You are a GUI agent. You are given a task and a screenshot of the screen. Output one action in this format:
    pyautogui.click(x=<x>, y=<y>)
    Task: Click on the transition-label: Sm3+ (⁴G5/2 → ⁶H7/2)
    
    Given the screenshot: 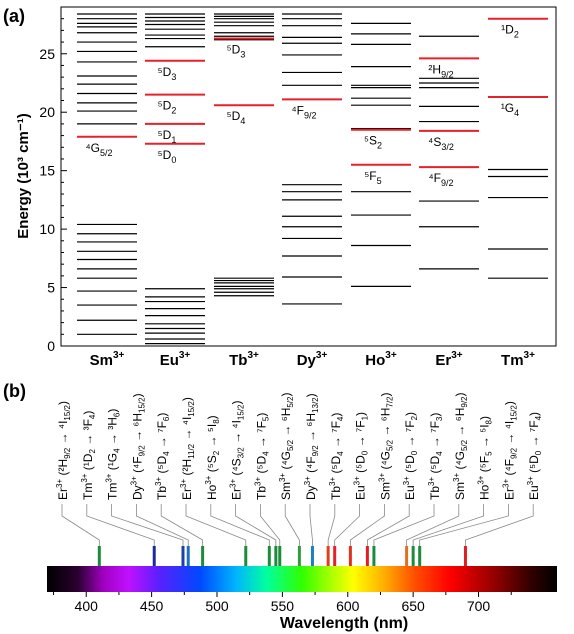 What is the action you would take?
    pyautogui.click(x=385, y=447)
    